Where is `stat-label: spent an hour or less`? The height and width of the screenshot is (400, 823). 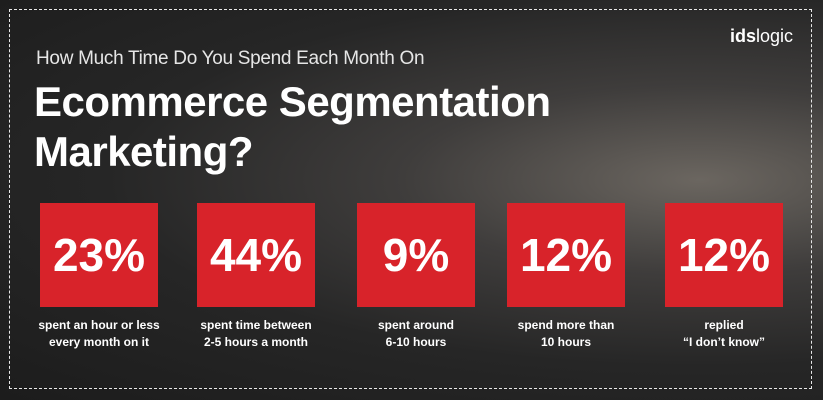
stat-label: spent an hour or less is located at coordinates (99, 325).